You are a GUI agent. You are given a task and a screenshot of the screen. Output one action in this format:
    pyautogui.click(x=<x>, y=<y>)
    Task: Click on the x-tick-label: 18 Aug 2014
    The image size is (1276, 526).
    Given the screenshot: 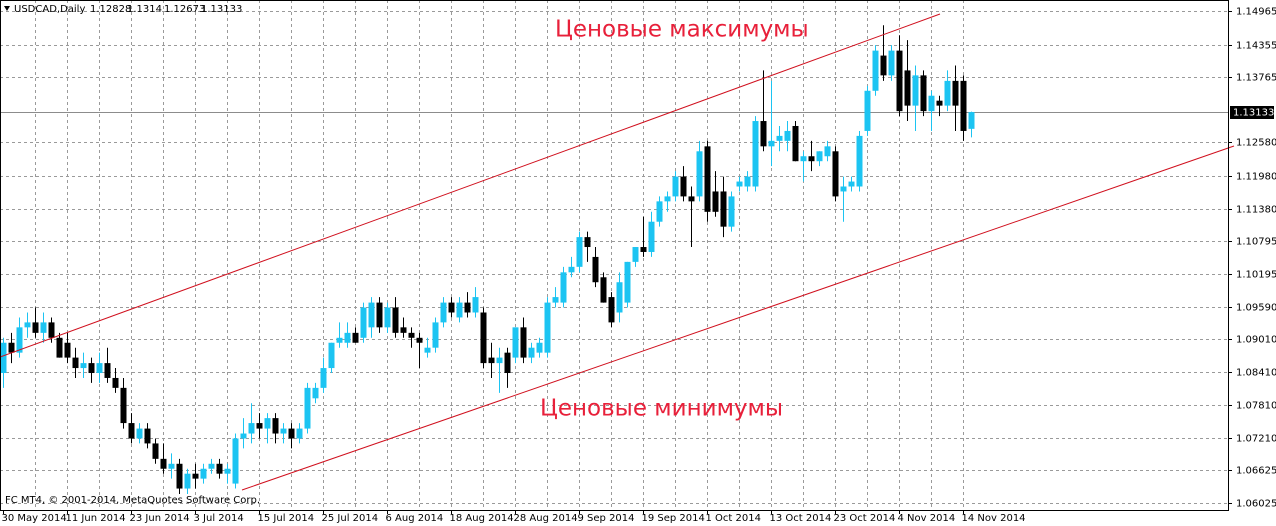 What is the action you would take?
    pyautogui.click(x=482, y=518)
    